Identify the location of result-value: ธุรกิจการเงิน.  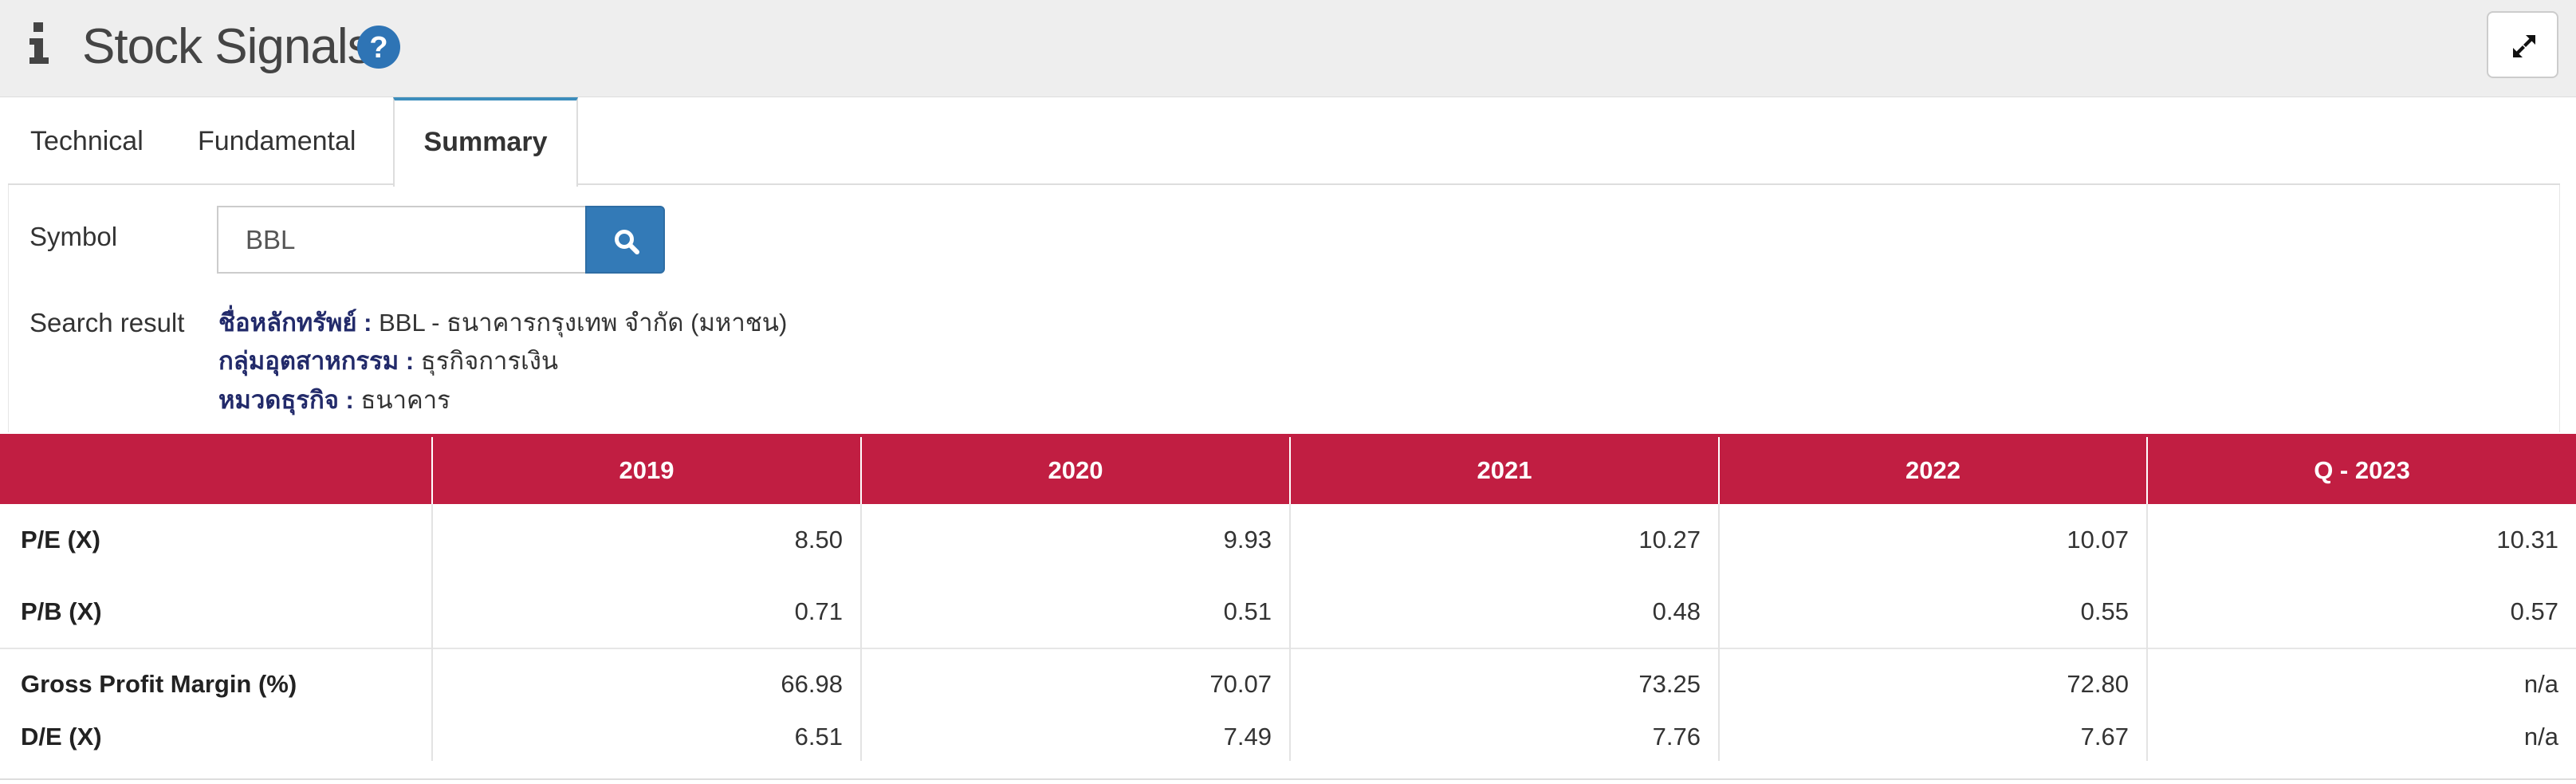
(490, 361).